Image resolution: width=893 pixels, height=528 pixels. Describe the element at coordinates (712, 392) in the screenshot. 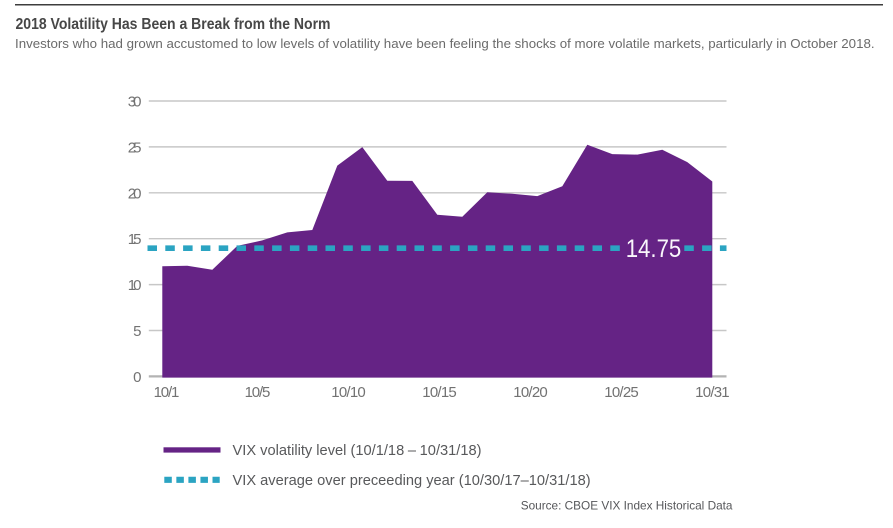

I see `svg-text: 10/31` at that location.